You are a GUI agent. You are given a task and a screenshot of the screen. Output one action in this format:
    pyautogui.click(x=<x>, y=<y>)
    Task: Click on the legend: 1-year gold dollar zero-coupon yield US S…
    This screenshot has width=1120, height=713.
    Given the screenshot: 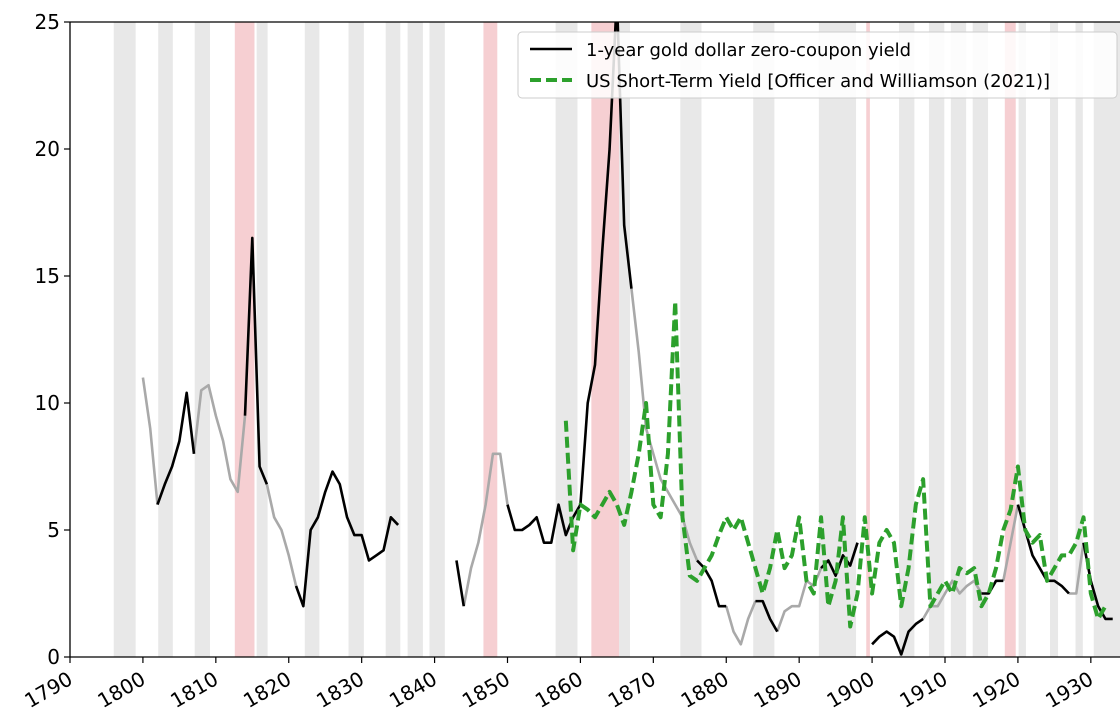 What is the action you would take?
    pyautogui.click(x=817, y=65)
    